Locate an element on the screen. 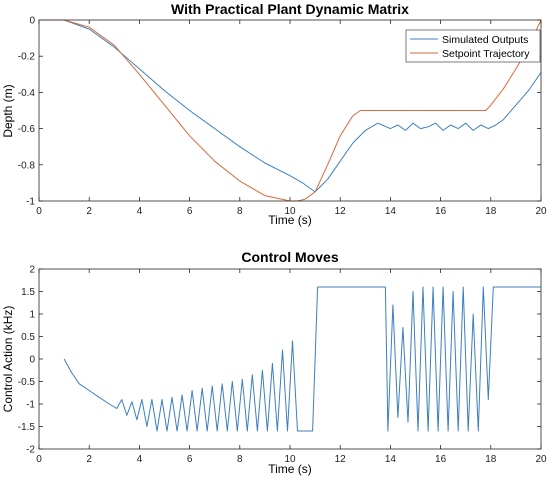 The image size is (550, 480). control-chart-ytick-label: -2 is located at coordinates (30, 450).